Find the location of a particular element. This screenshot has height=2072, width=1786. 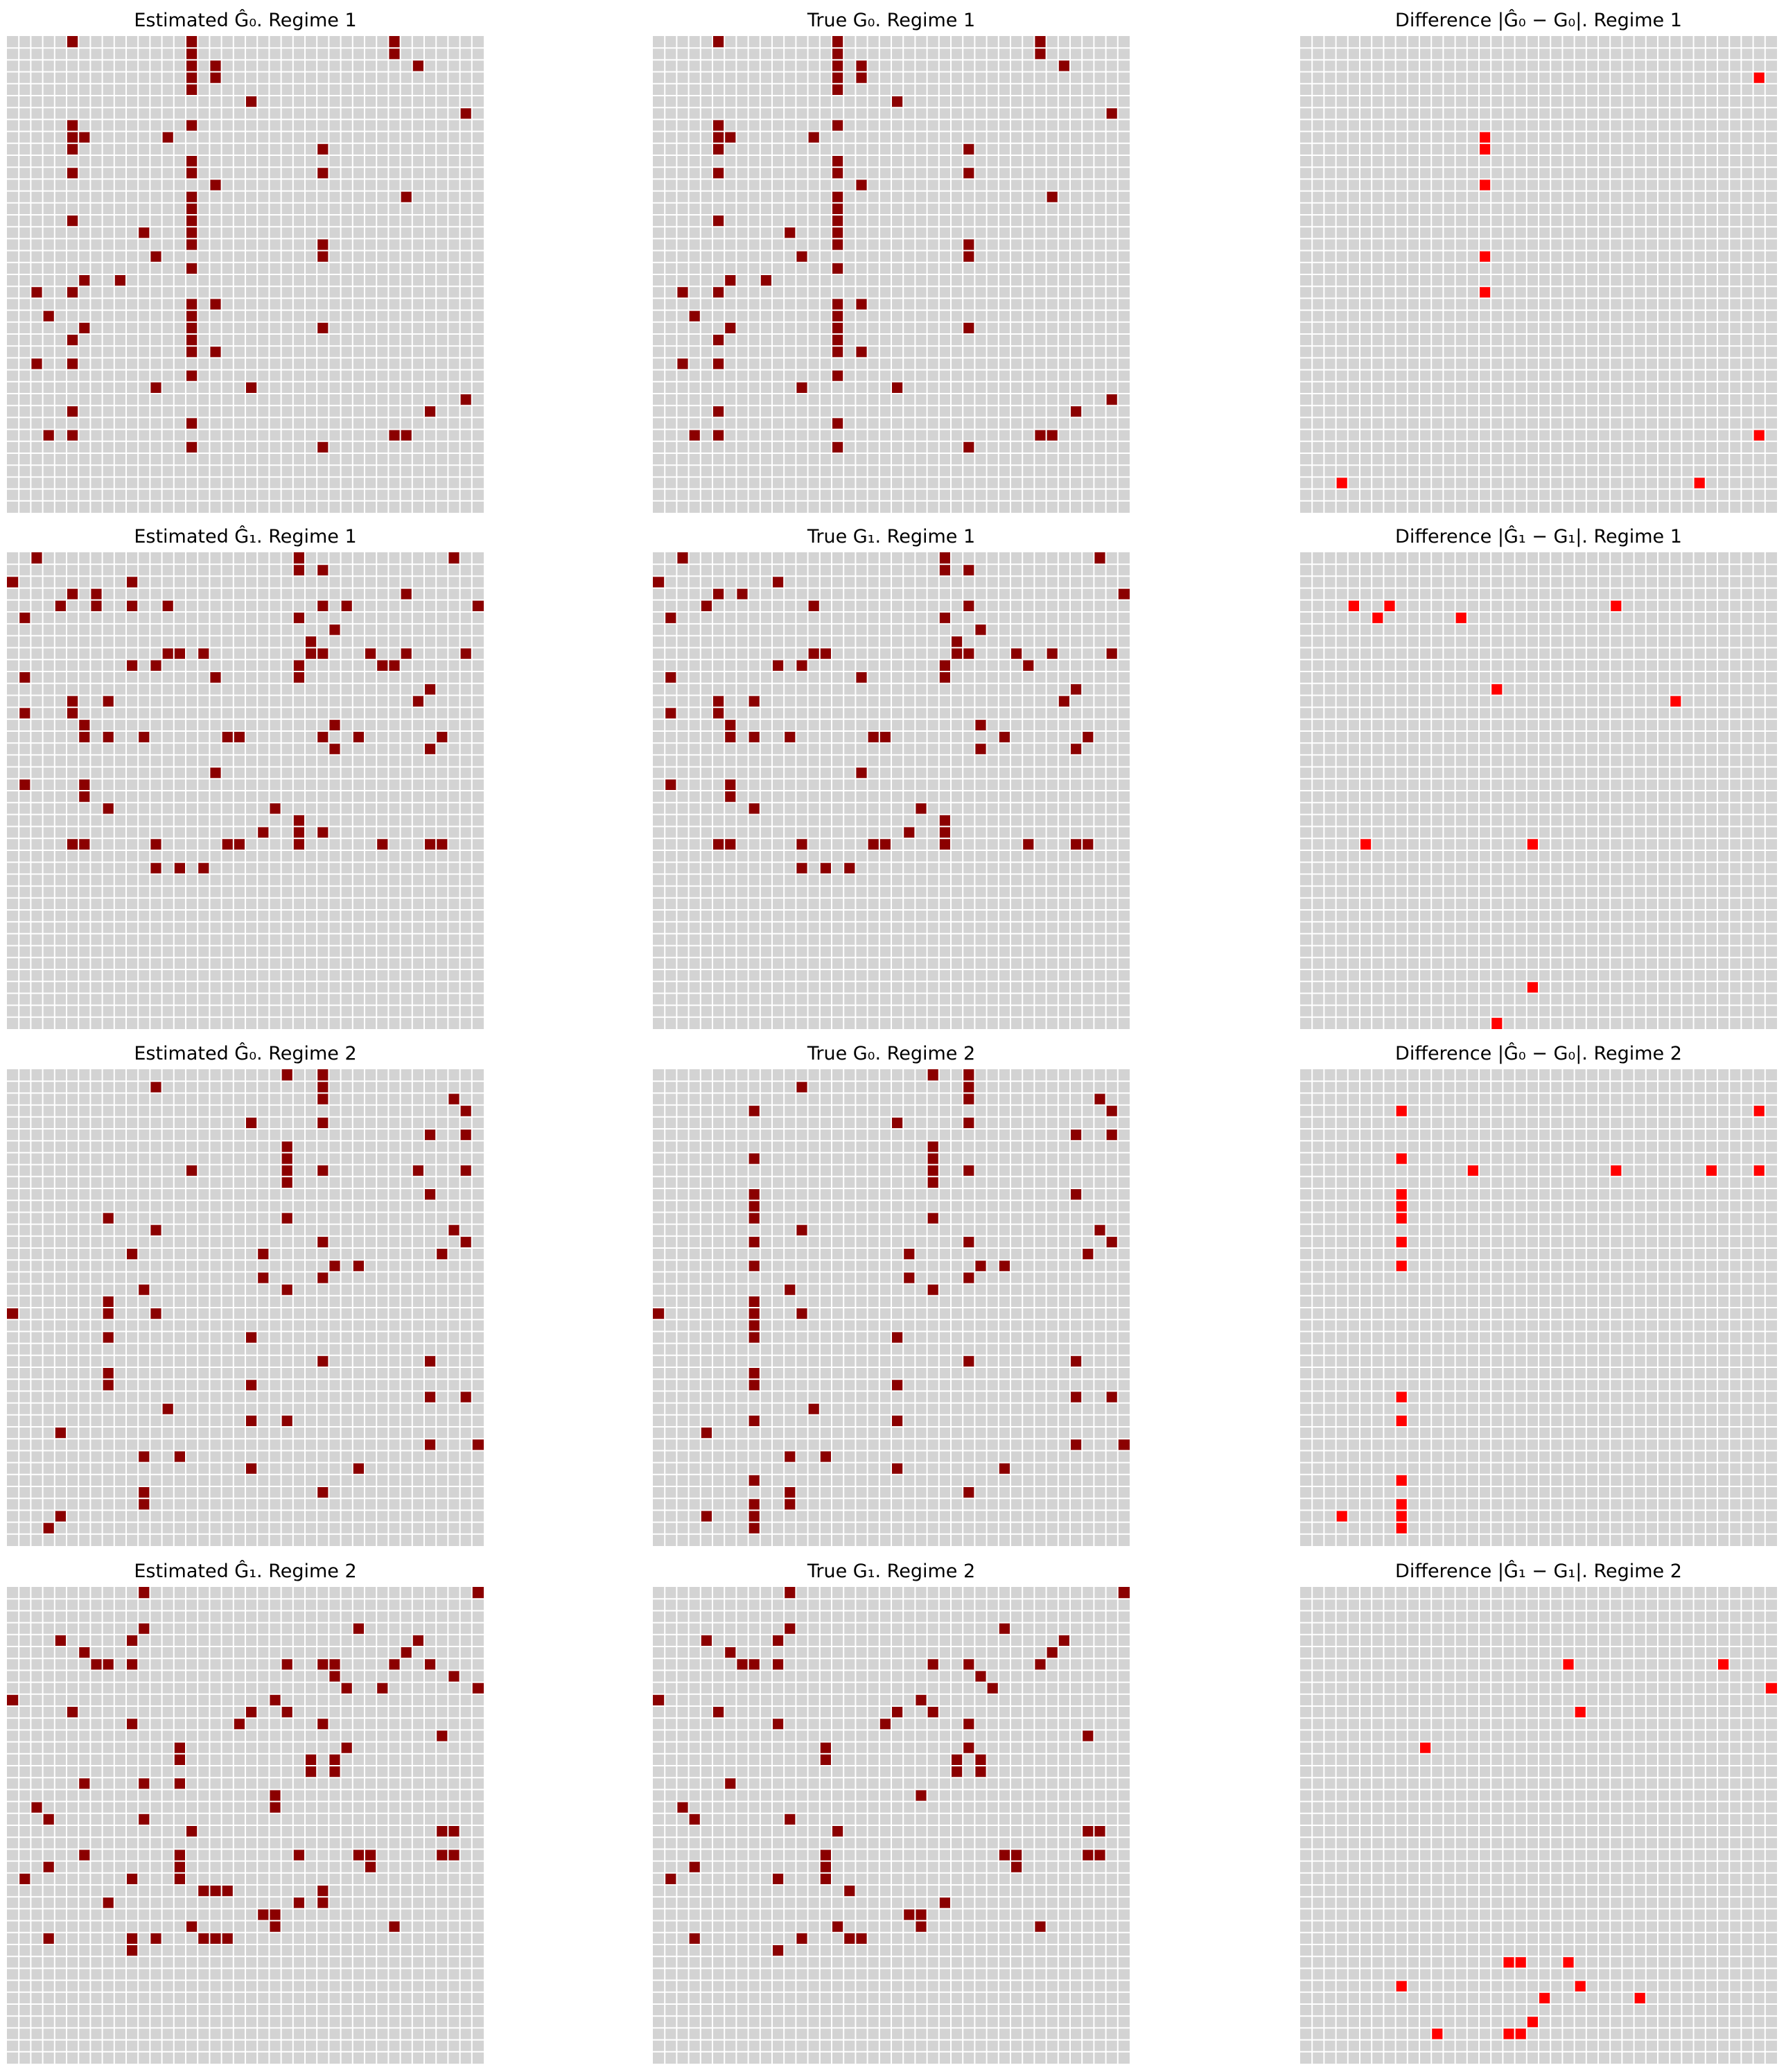

heatmap-panel-1: Estimated Ĝ₀. Regime 1 is located at coordinates (245, 261).